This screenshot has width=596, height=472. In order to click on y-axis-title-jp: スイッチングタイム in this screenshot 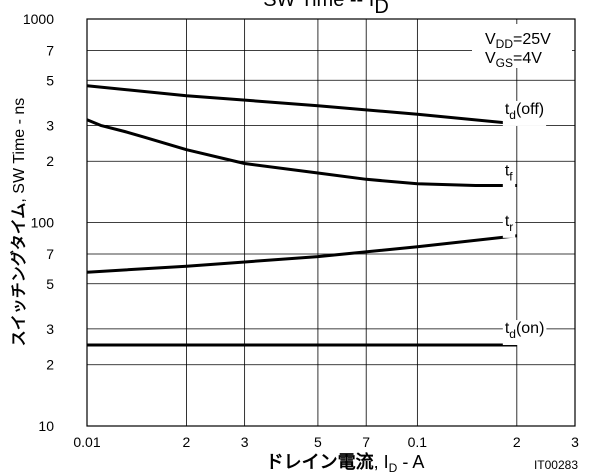, I will do `click(18, 275)`.